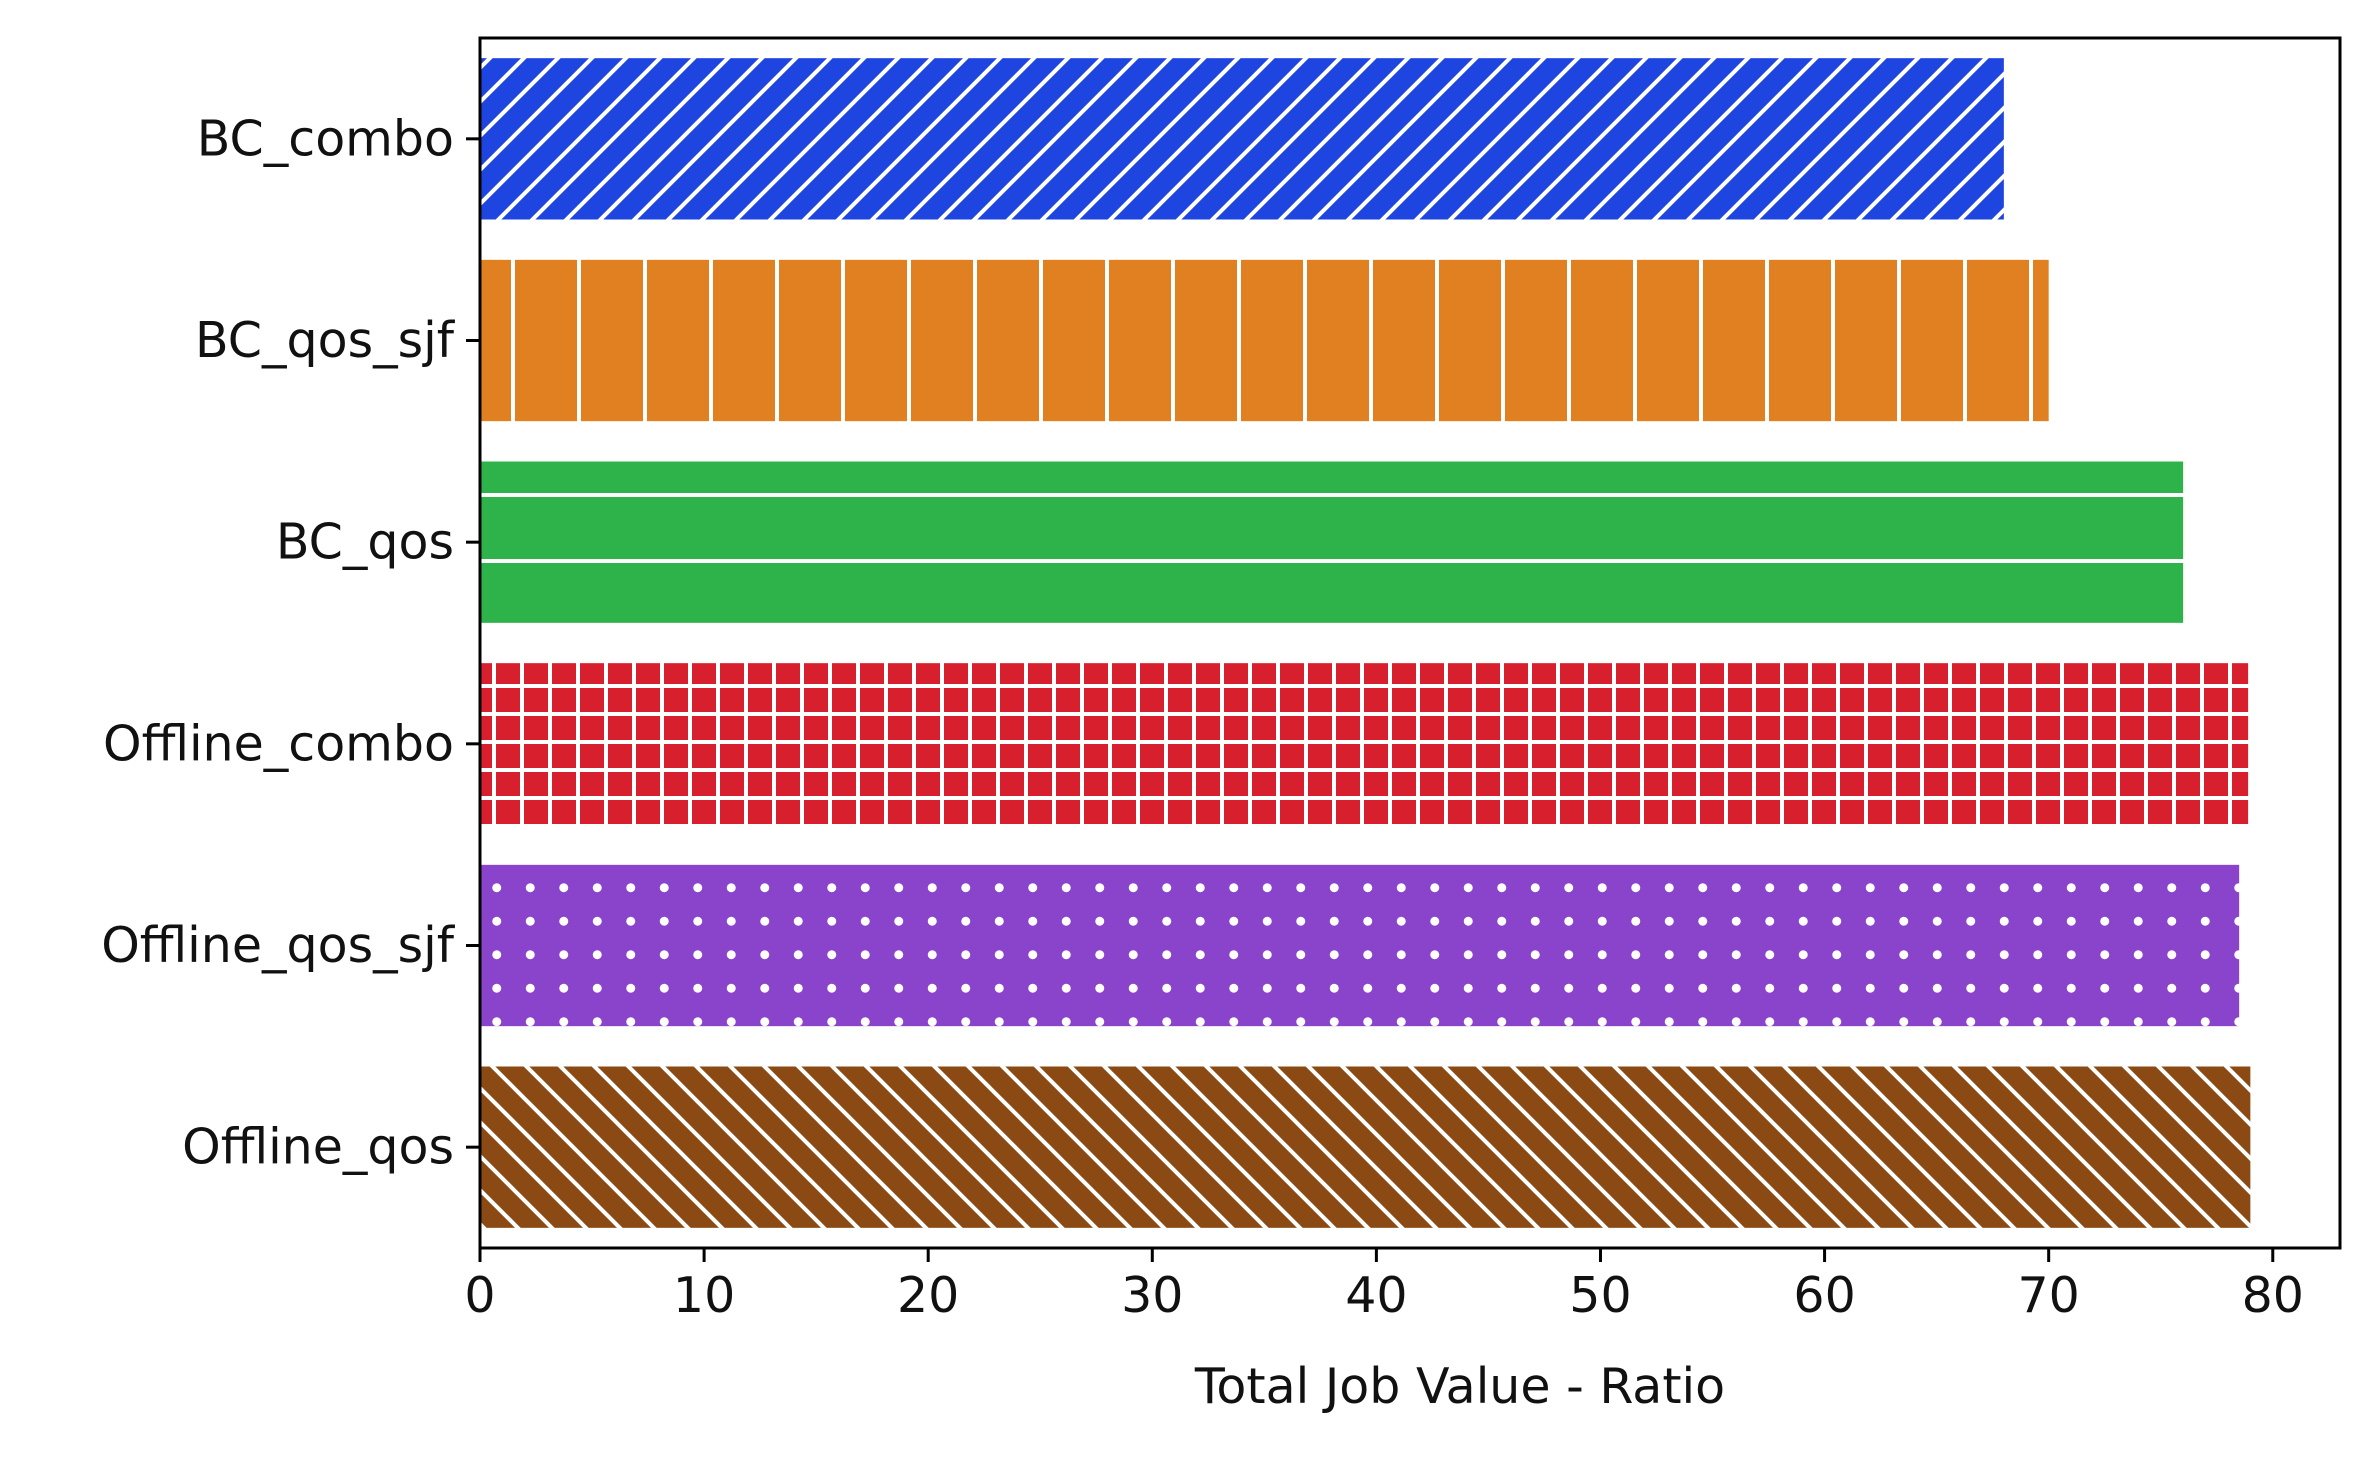 The image size is (2380, 1457). What do you see at coordinates (2273, 1295) in the screenshot?
I see `x-tick-label: 80` at bounding box center [2273, 1295].